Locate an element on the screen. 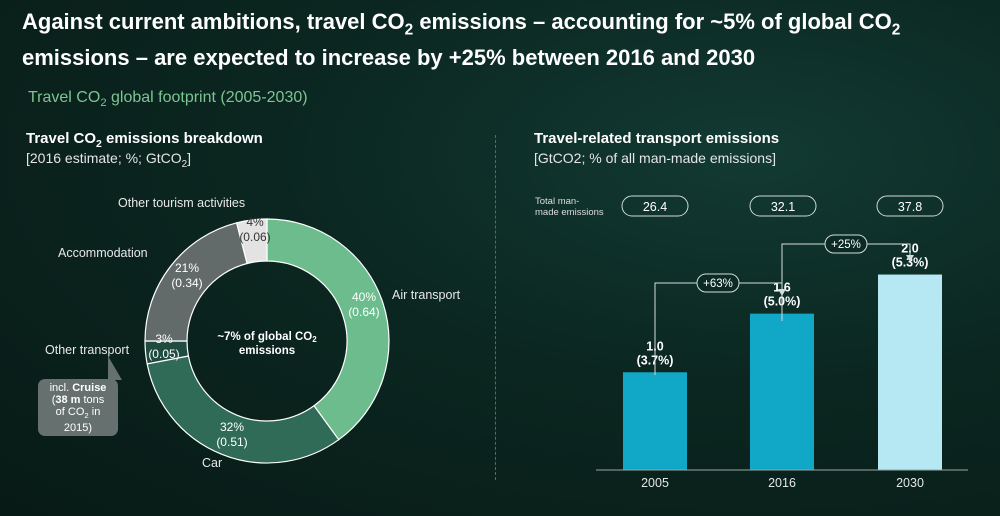  accommodation-pct-label: 21% is located at coordinates (187, 268).